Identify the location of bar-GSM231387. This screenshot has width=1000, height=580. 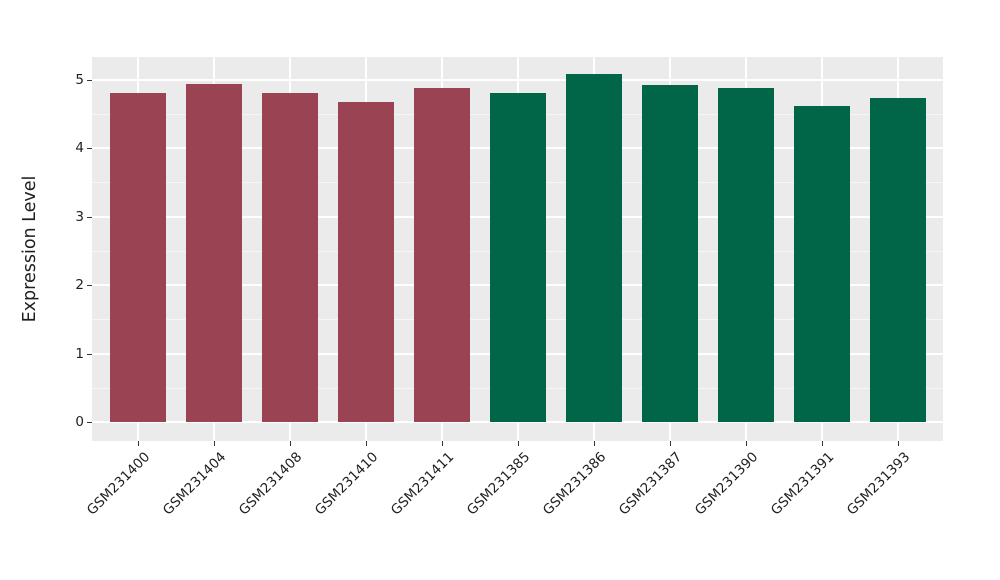
(670, 253).